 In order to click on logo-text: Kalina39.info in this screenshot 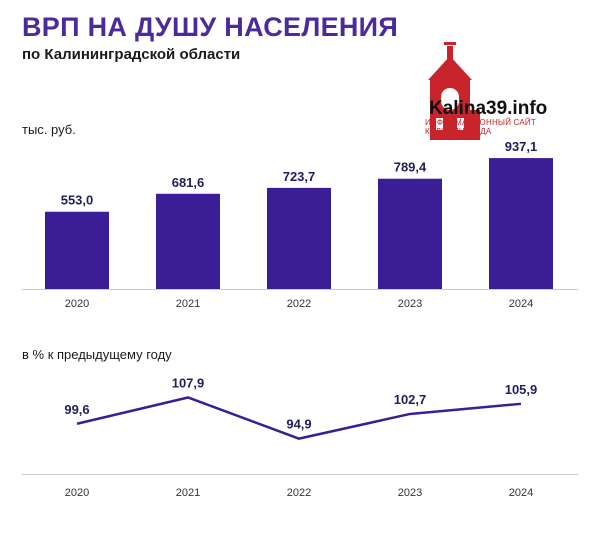, I will do `click(488, 108)`.